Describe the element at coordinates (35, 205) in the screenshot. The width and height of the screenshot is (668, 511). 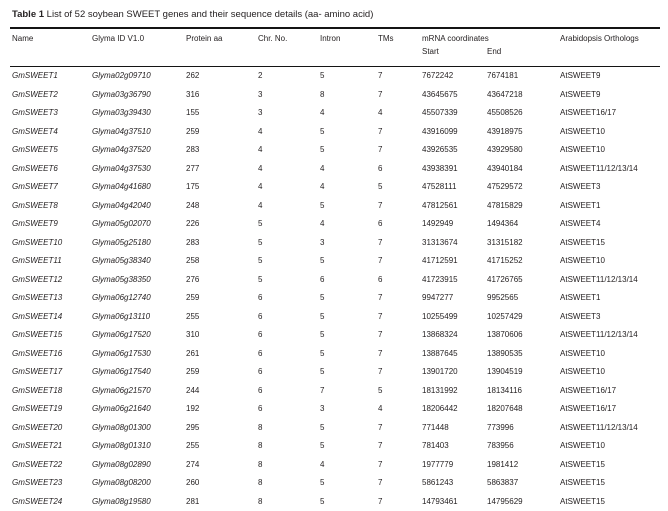
I see `cell-gene-name: GmSWEET8` at that location.